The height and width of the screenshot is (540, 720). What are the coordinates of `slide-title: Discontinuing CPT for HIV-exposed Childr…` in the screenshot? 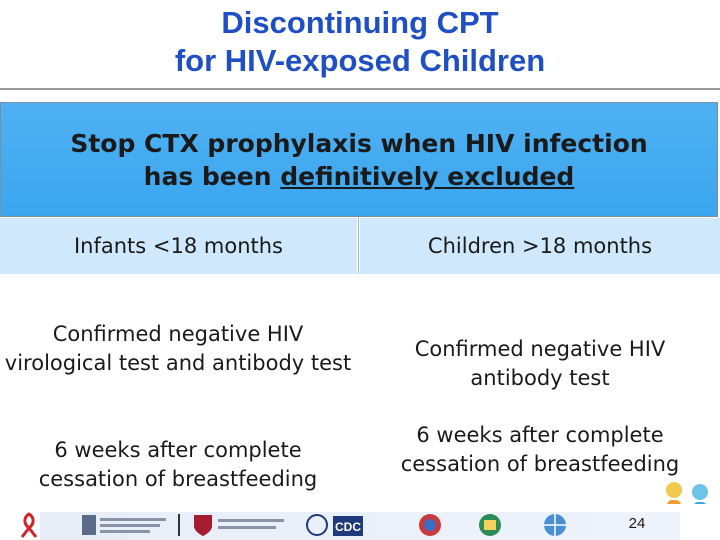 It's located at (360, 42).